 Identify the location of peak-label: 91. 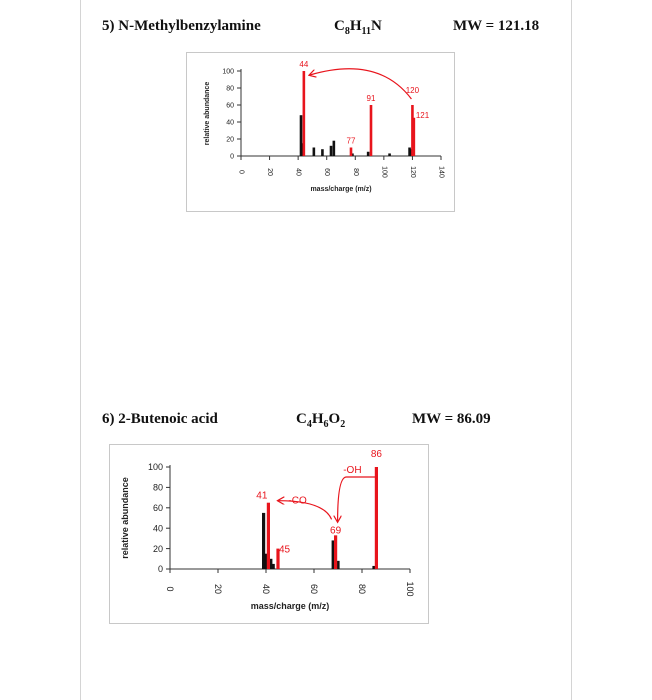
(371, 98).